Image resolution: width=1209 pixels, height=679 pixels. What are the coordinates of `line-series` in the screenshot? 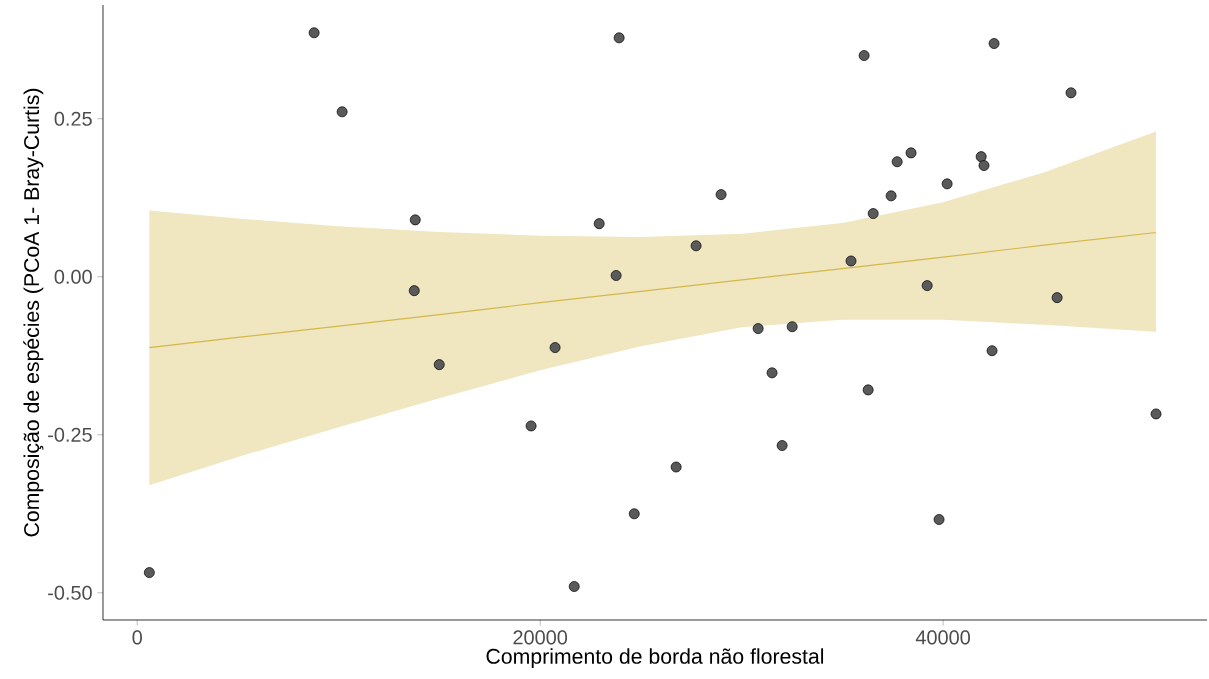 It's located at (652, 290).